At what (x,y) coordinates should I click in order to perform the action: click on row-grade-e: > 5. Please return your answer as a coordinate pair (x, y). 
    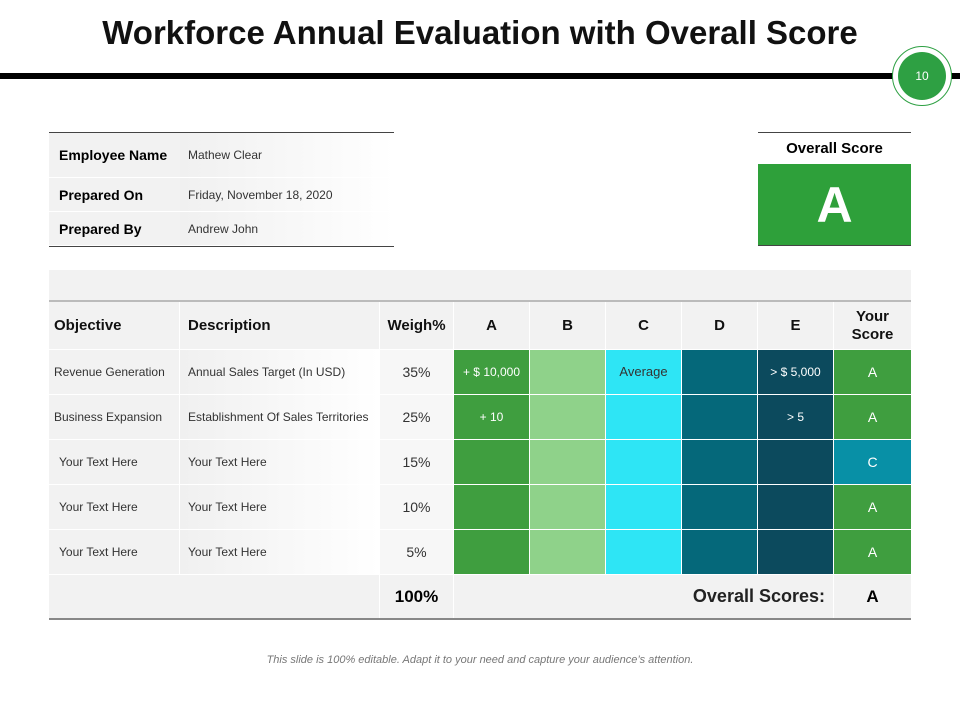
    Looking at the image, I should click on (796, 417).